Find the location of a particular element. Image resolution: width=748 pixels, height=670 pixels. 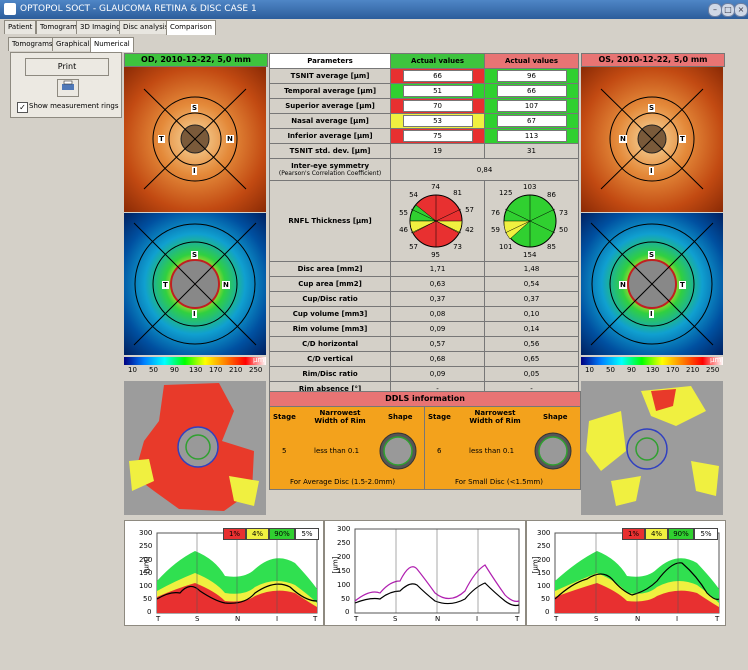

os-value: 0,10 is located at coordinates (531, 314).